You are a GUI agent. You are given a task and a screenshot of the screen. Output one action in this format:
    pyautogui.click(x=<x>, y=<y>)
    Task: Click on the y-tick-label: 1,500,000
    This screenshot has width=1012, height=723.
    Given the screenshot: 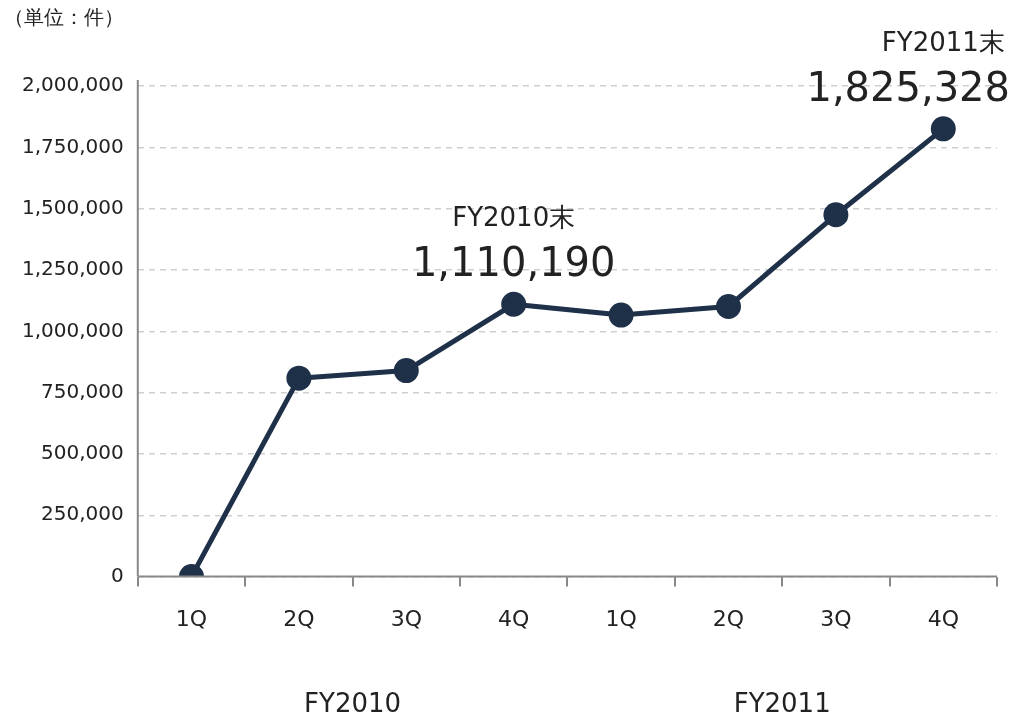 What is the action you would take?
    pyautogui.click(x=72, y=206)
    